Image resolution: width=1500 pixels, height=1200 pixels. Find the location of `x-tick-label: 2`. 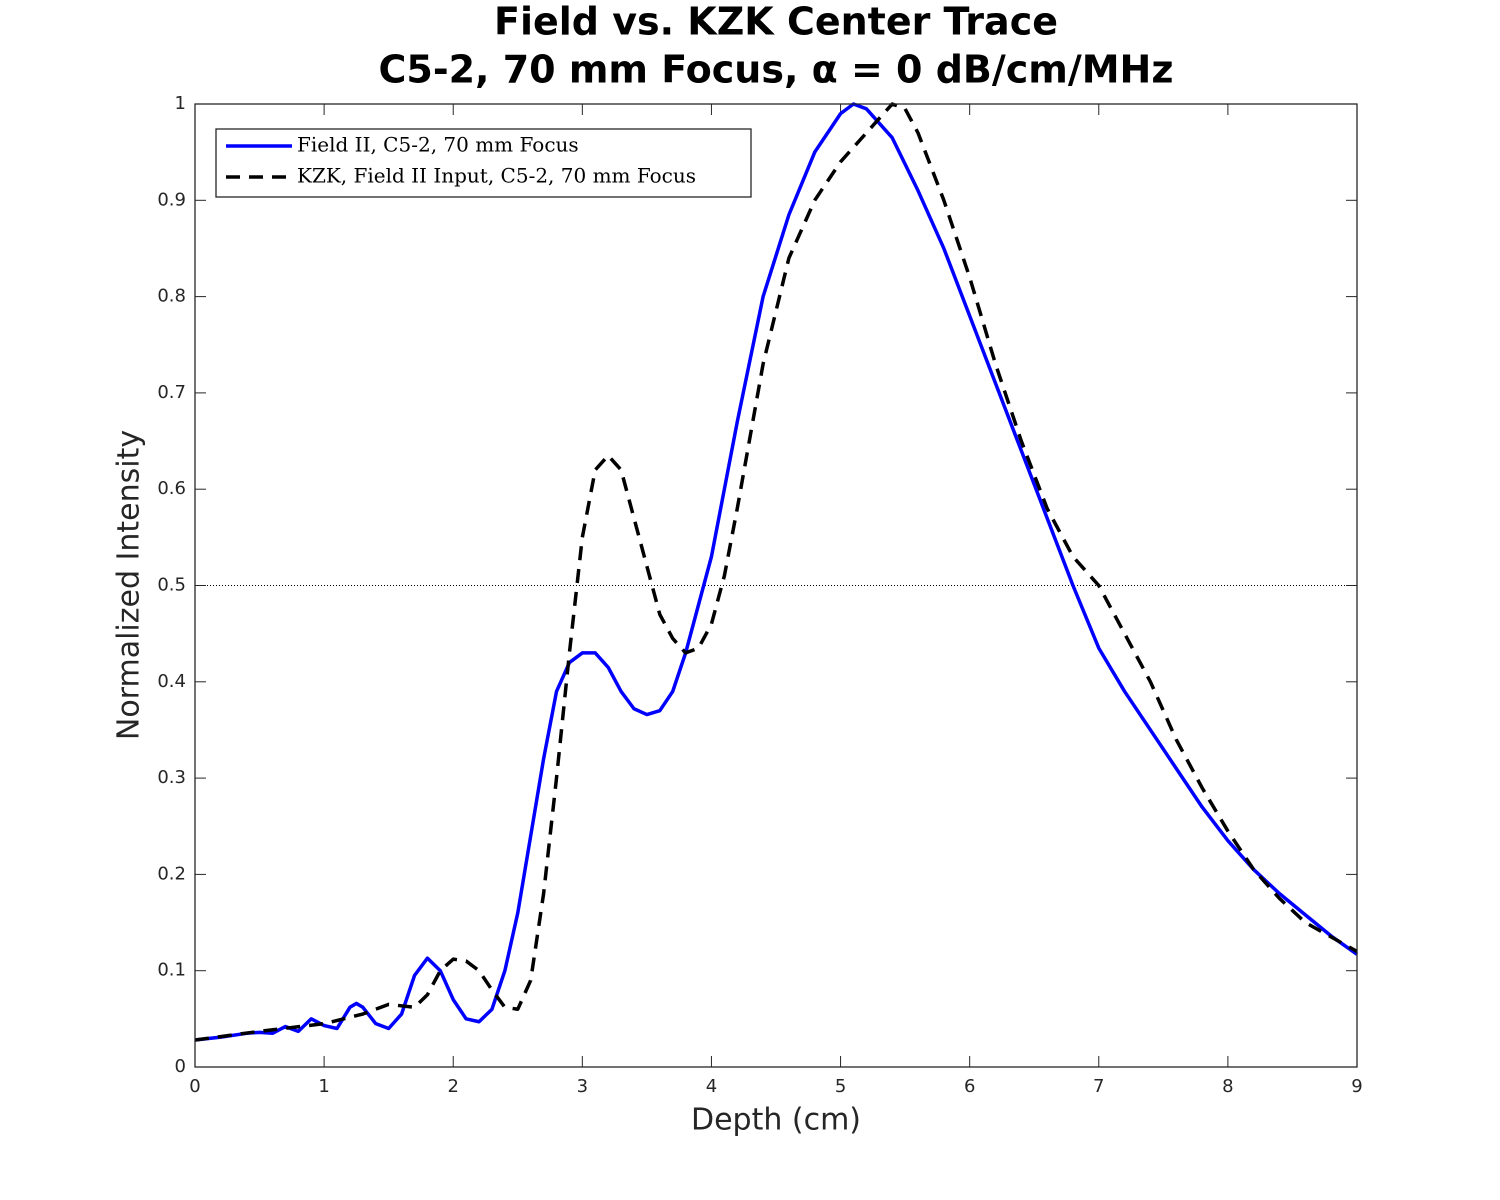

x-tick-label: 2 is located at coordinates (452, 1086).